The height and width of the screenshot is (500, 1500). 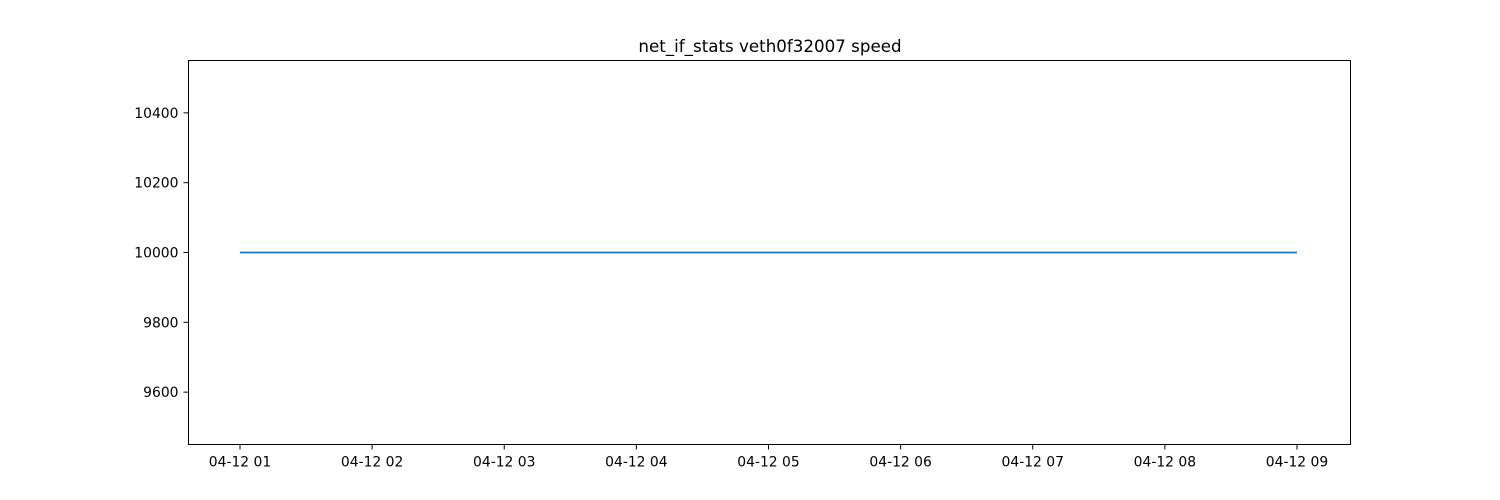 I want to click on y-tick-label: 10200, so click(x=156, y=184).